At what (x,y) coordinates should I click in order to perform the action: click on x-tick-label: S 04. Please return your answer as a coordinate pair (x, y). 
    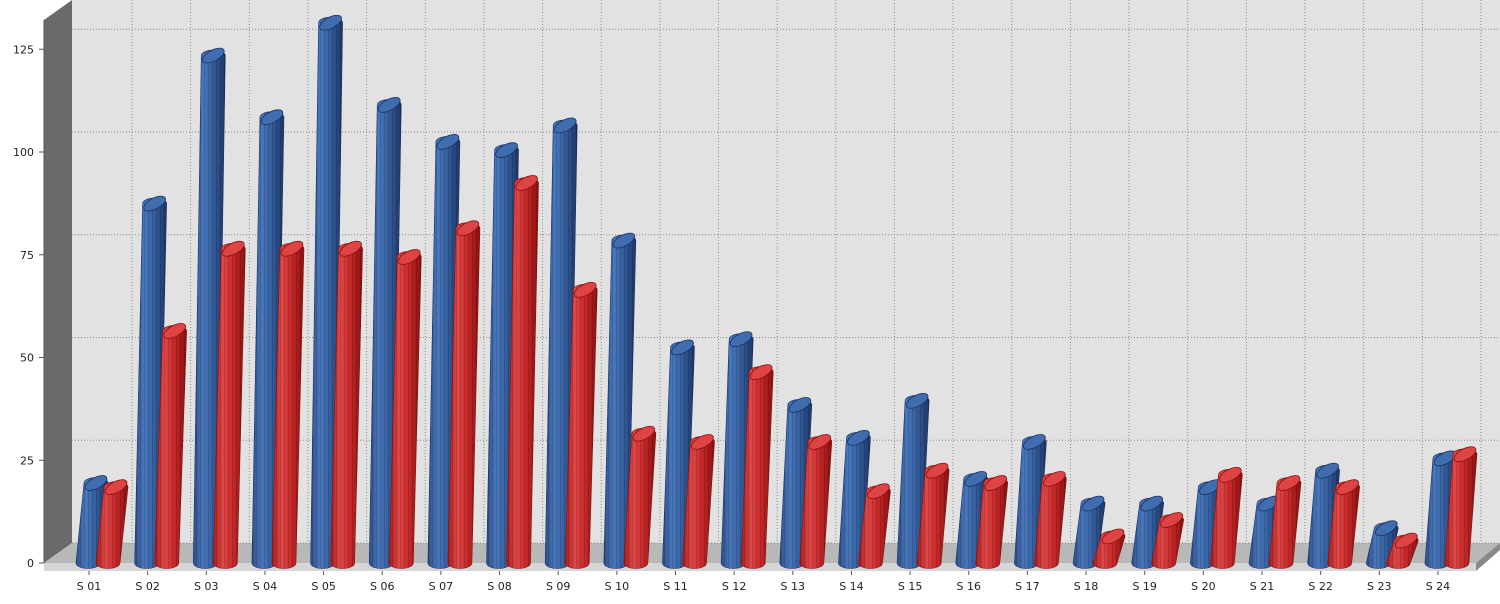
    Looking at the image, I should click on (265, 586).